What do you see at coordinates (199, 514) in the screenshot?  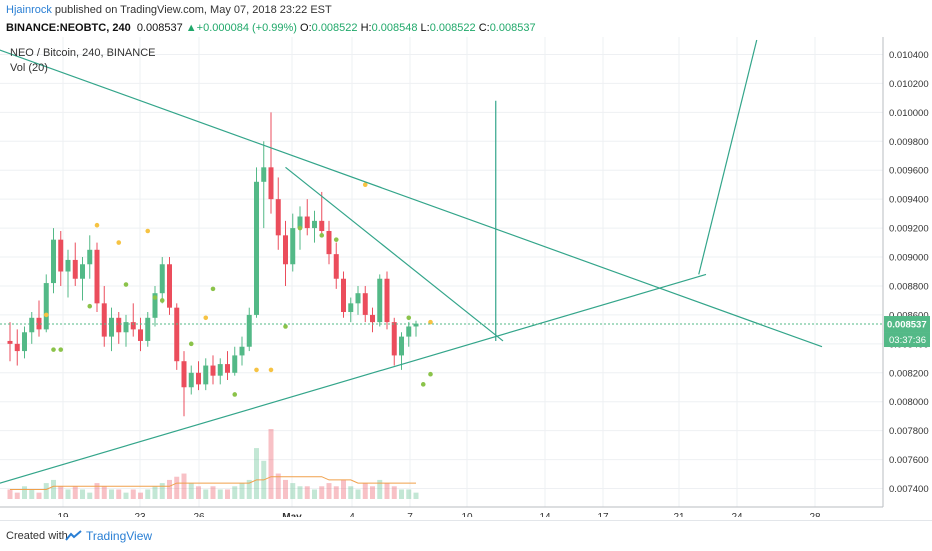 I see `time-tick-label: 26` at bounding box center [199, 514].